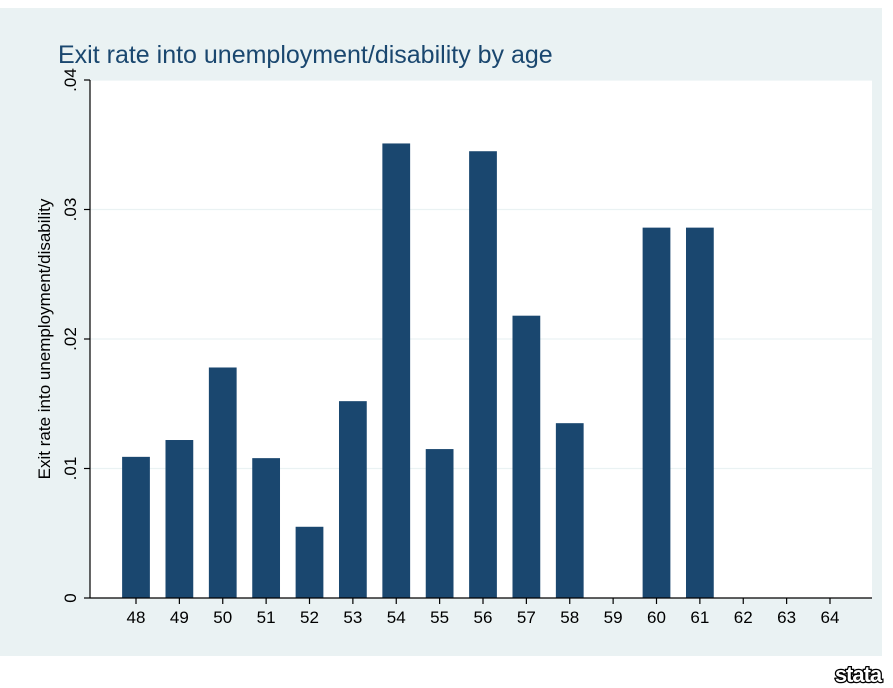  I want to click on stata-logo: stata, so click(858, 675).